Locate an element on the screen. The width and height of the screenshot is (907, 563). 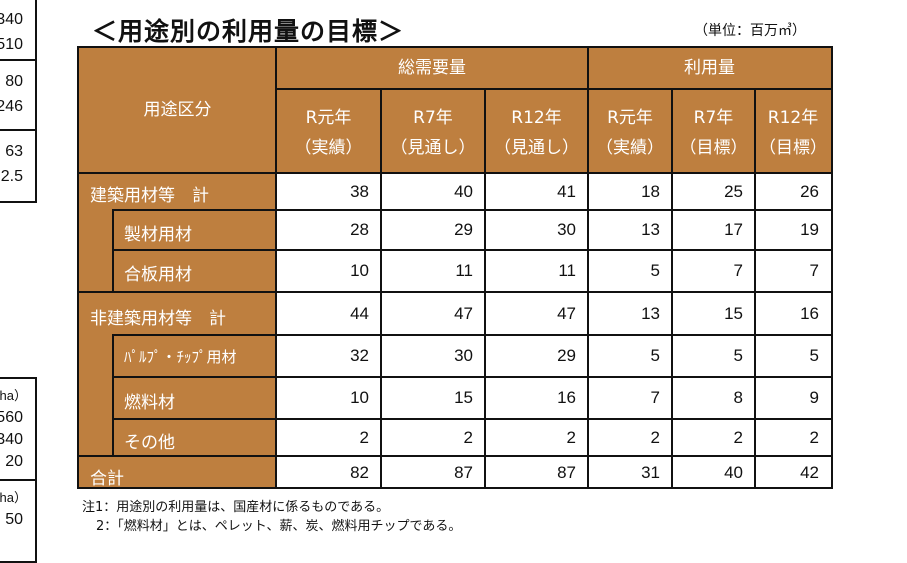
group-header-total-demand: 総需要量 is located at coordinates (432, 68).